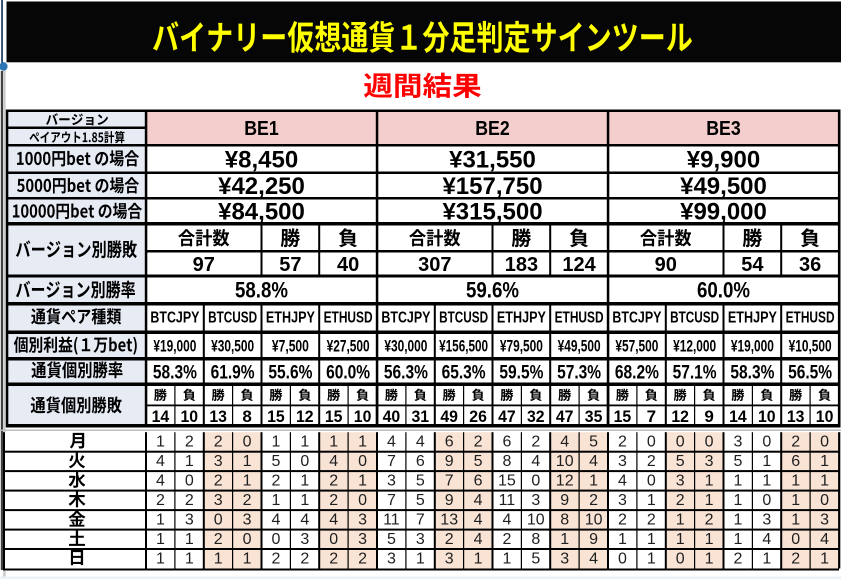 This screenshot has height=579, width=841. What do you see at coordinates (637, 372) in the screenshot?
I see `svg-text: 68.2%` at bounding box center [637, 372].